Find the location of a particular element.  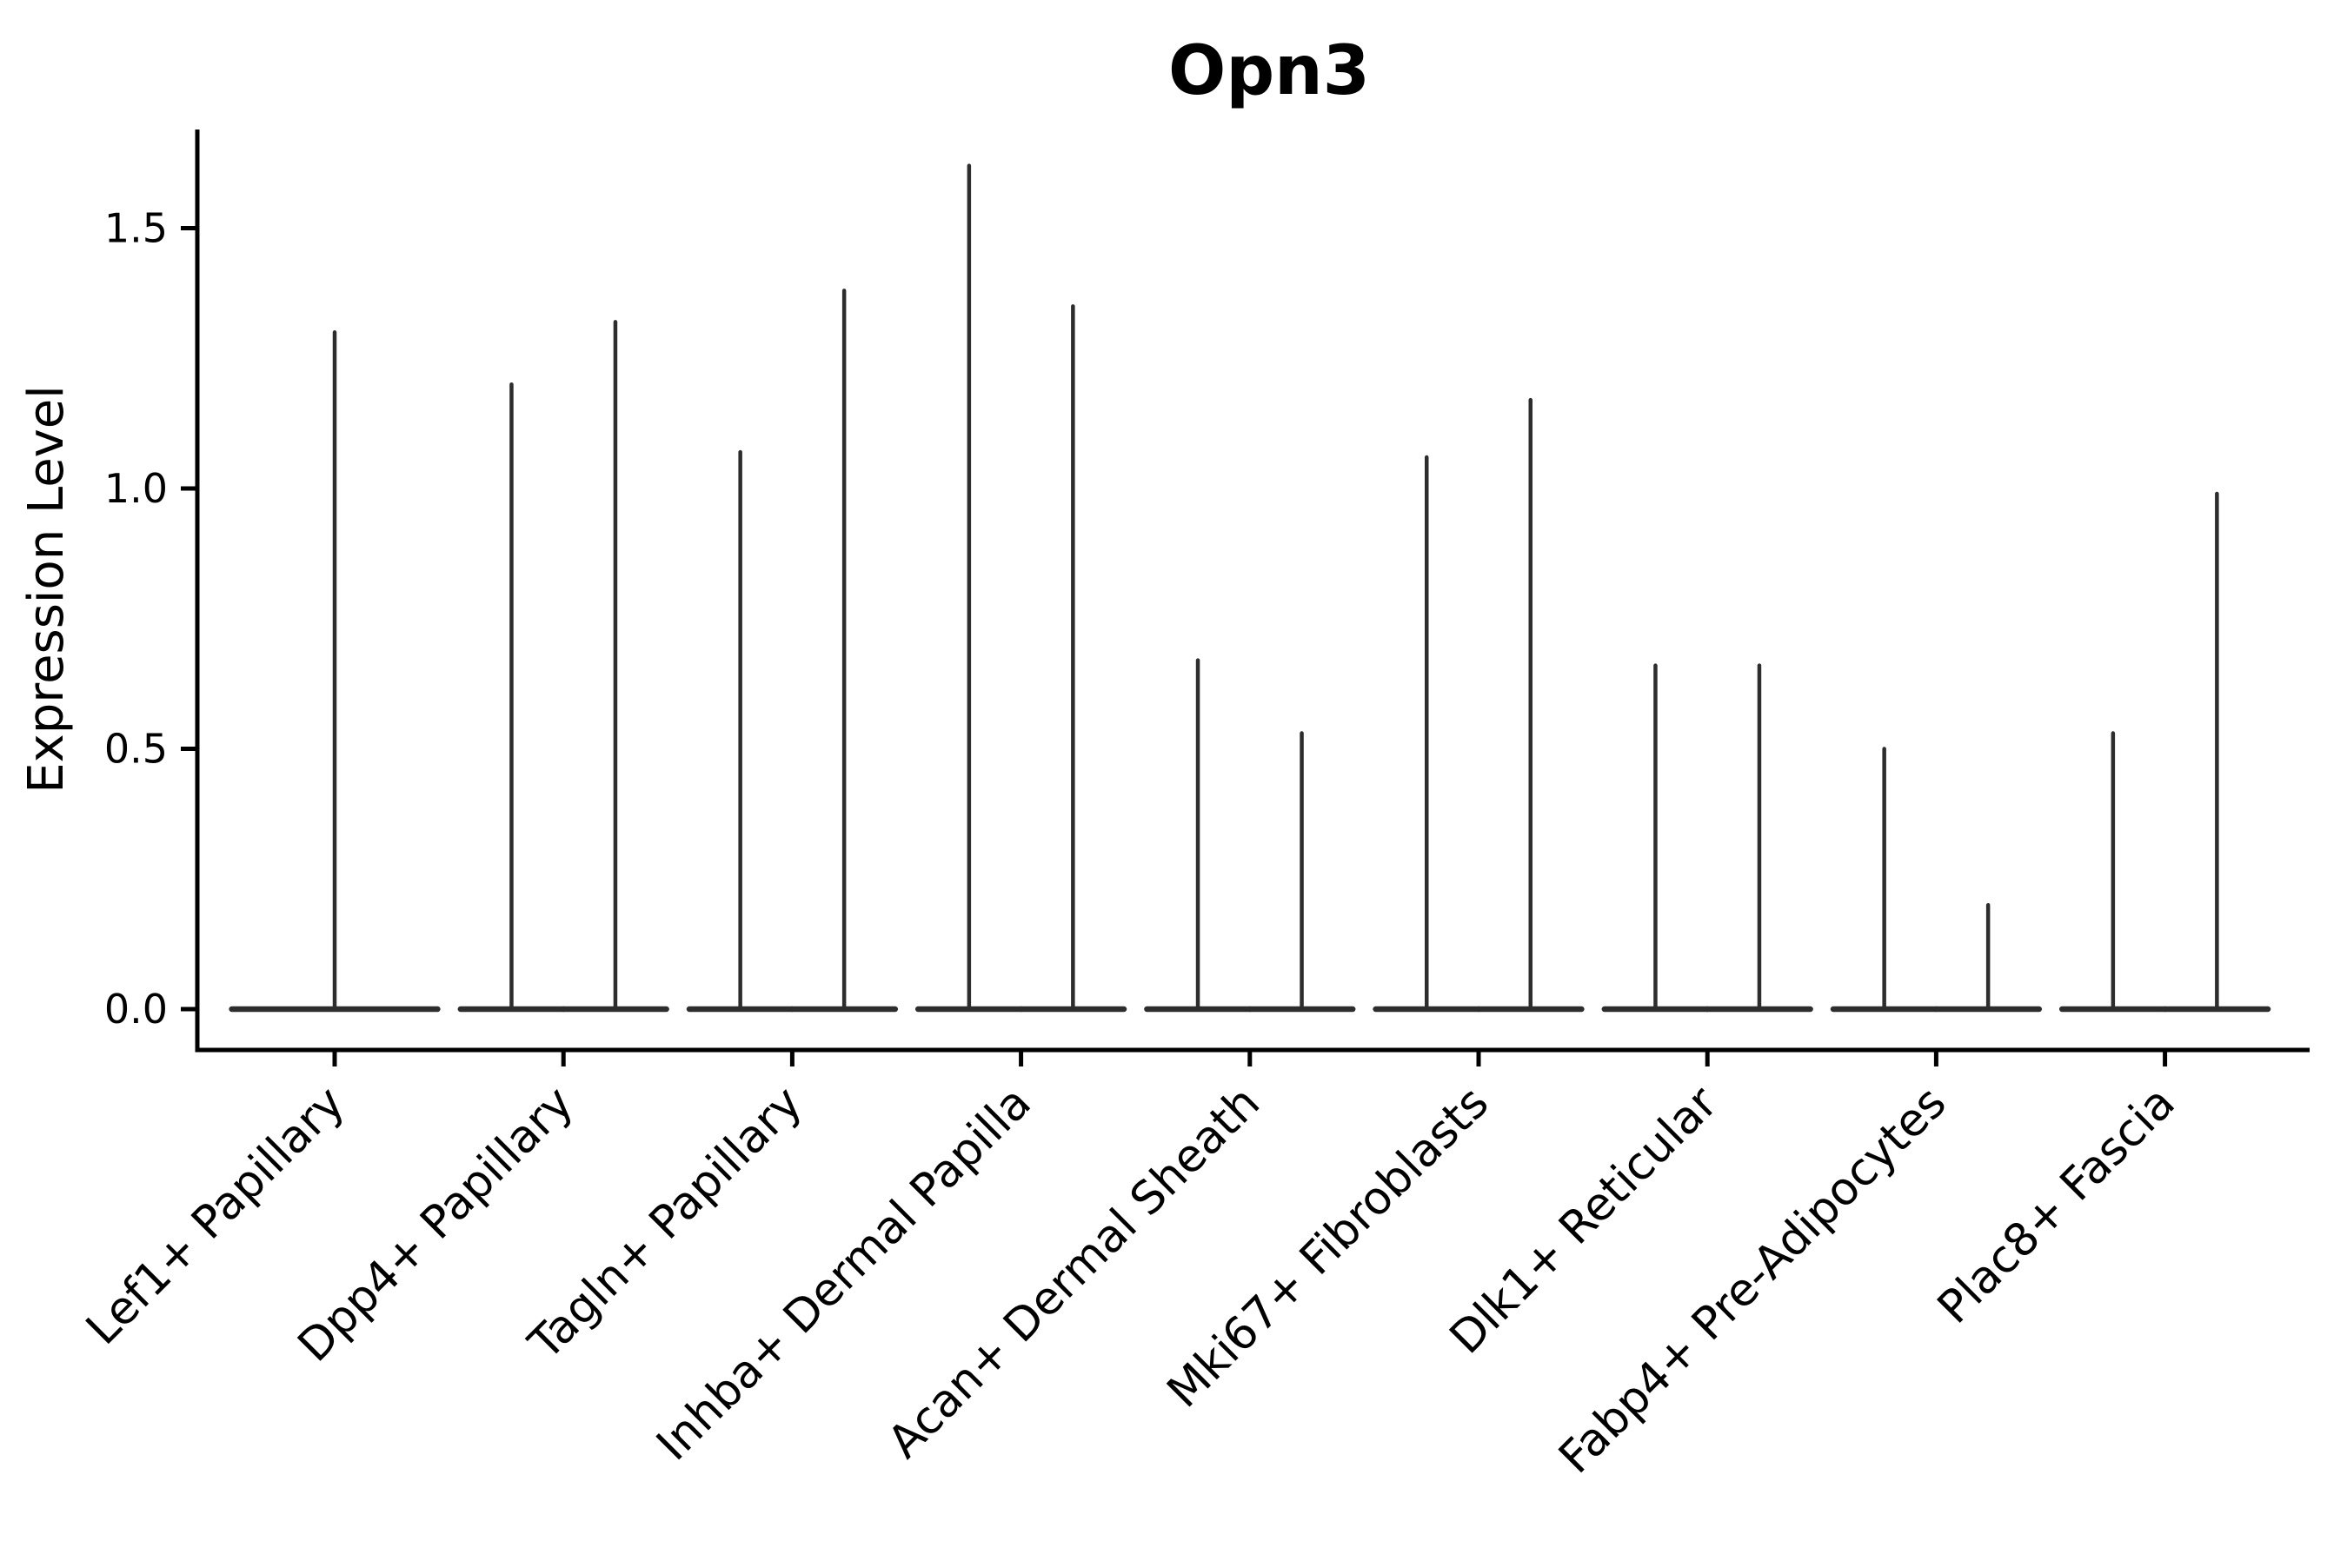

chart-title: Opn3 is located at coordinates (1269, 71).